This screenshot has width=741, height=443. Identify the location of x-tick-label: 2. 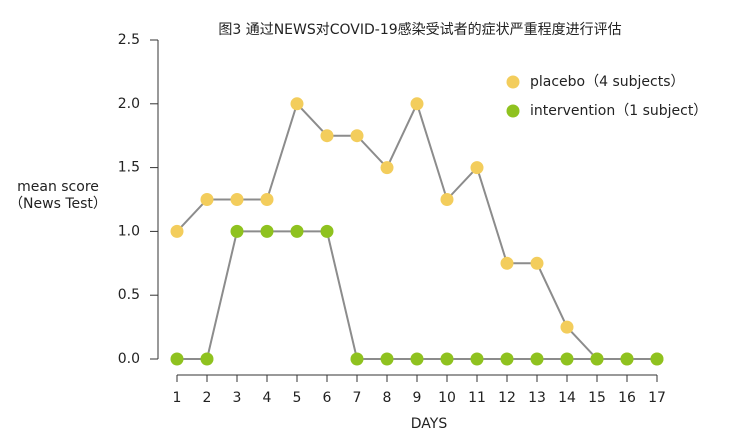
(207, 398).